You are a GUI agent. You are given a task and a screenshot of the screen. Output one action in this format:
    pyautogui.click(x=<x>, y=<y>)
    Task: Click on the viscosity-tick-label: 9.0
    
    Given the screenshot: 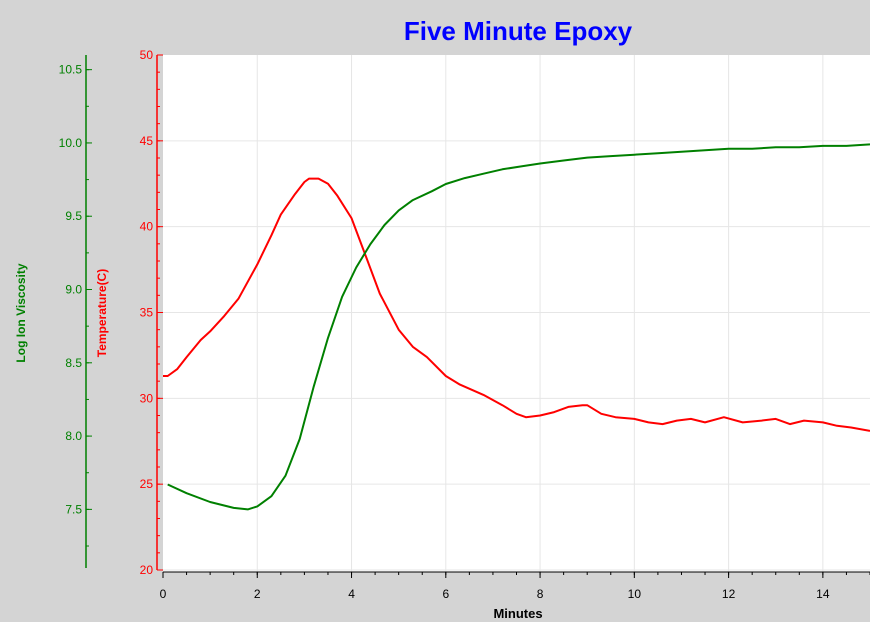 What is the action you would take?
    pyautogui.click(x=73, y=290)
    